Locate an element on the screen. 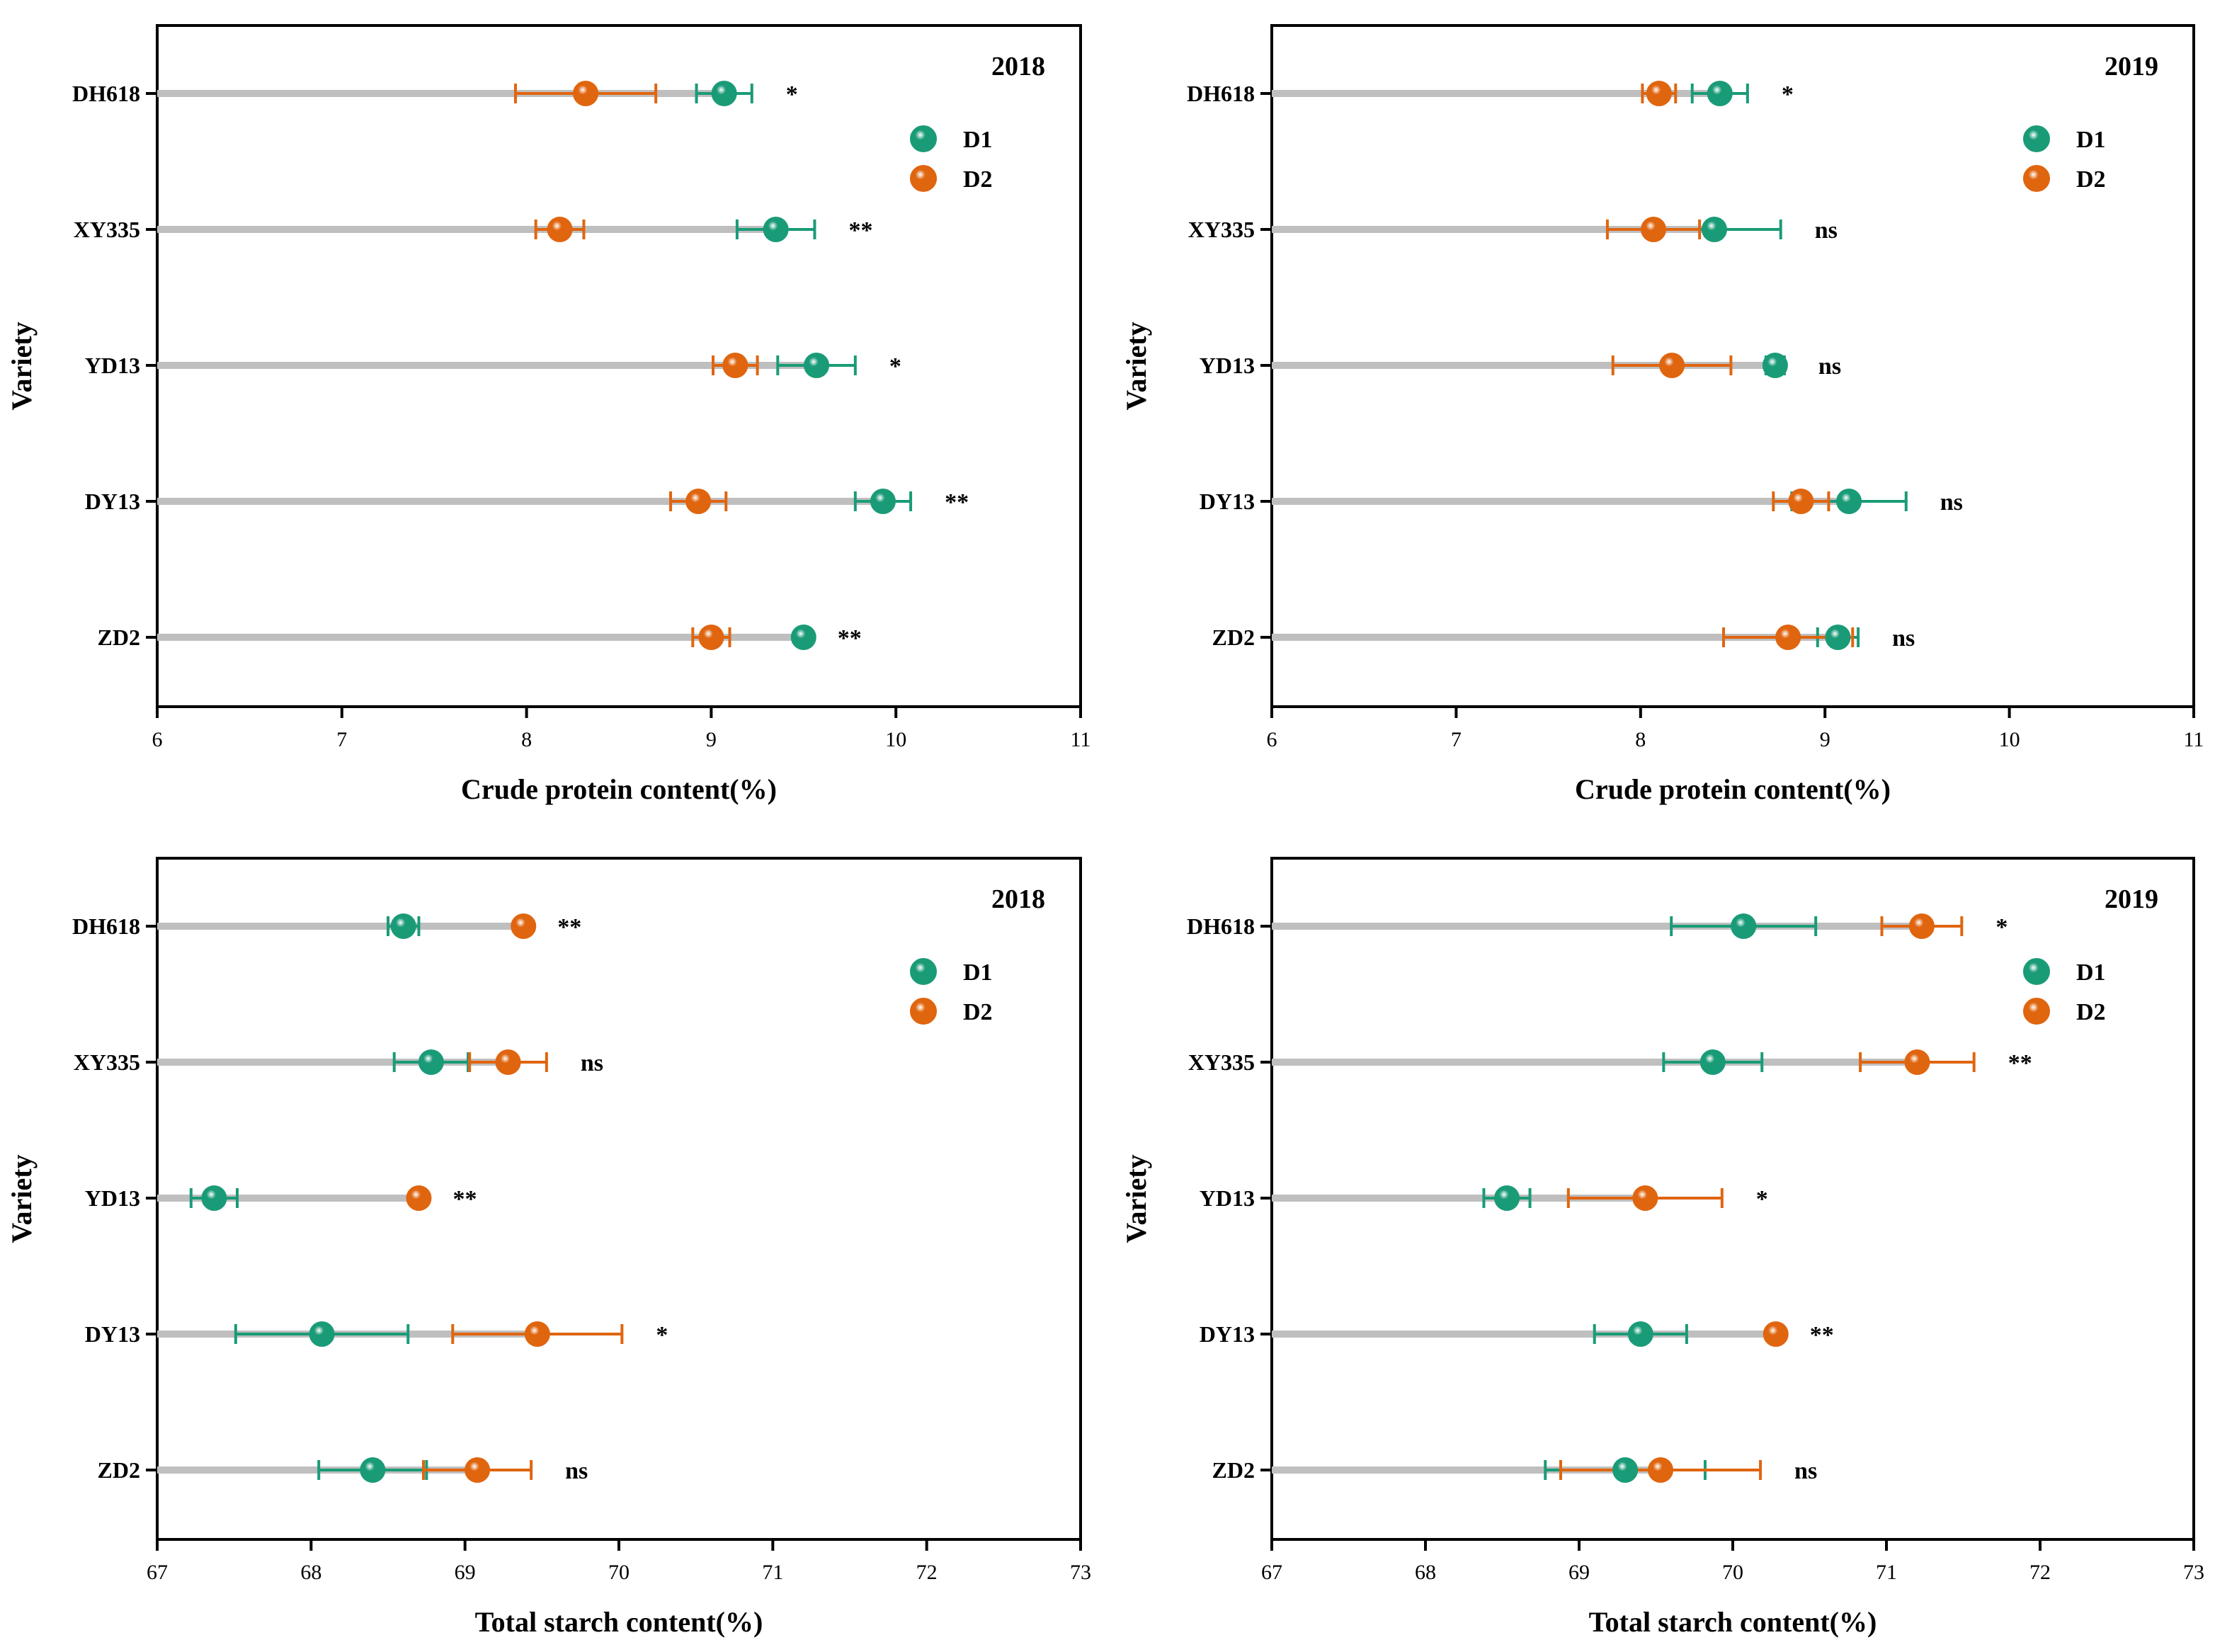 This screenshot has width=2215, height=1652. x-tick-label: 7 is located at coordinates (1456, 739).